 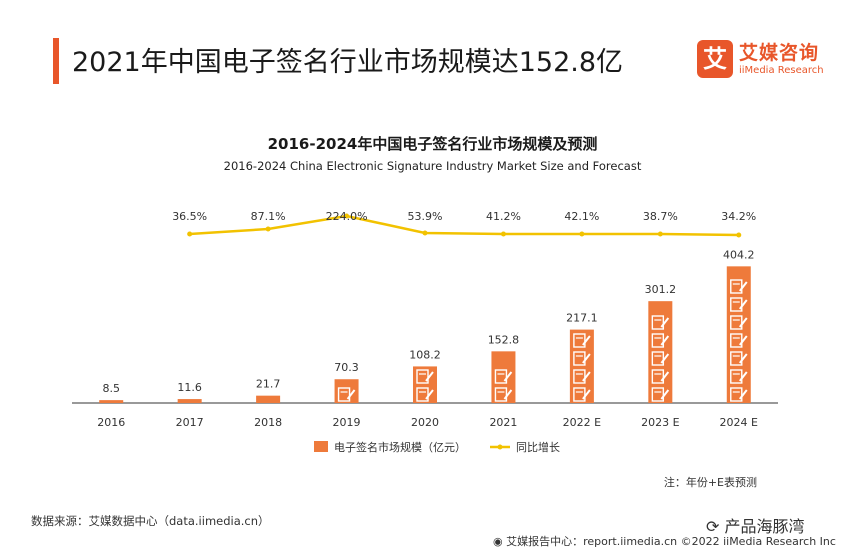 What do you see at coordinates (189, 387) in the screenshot?
I see `bar-value-label: 11.6` at bounding box center [189, 387].